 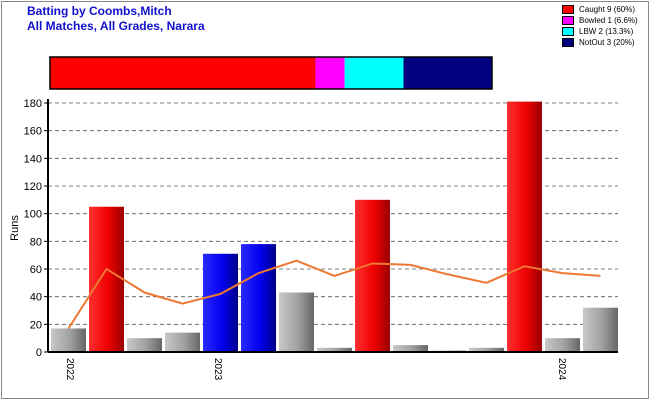 I want to click on y-tick-label: 80, so click(x=36, y=242).